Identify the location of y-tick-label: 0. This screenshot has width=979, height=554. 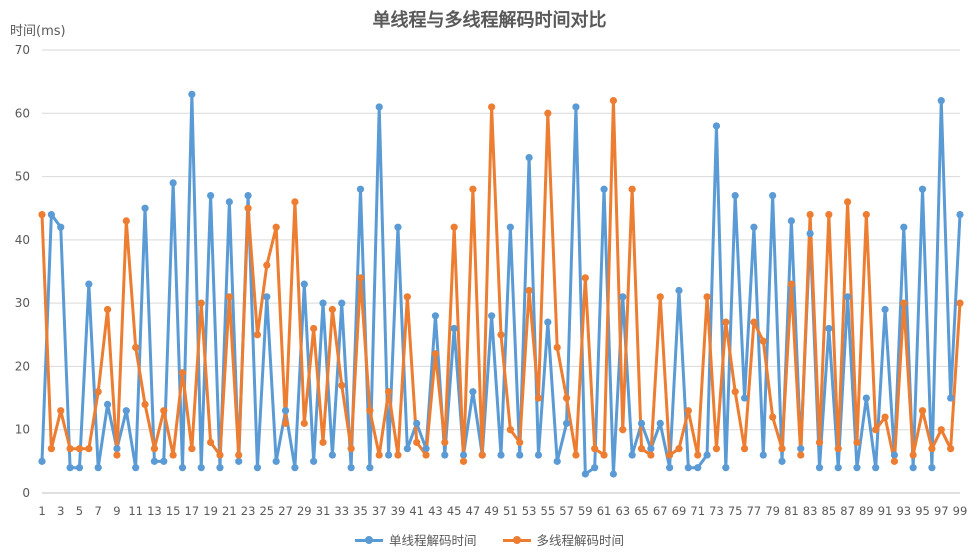
(26, 493).